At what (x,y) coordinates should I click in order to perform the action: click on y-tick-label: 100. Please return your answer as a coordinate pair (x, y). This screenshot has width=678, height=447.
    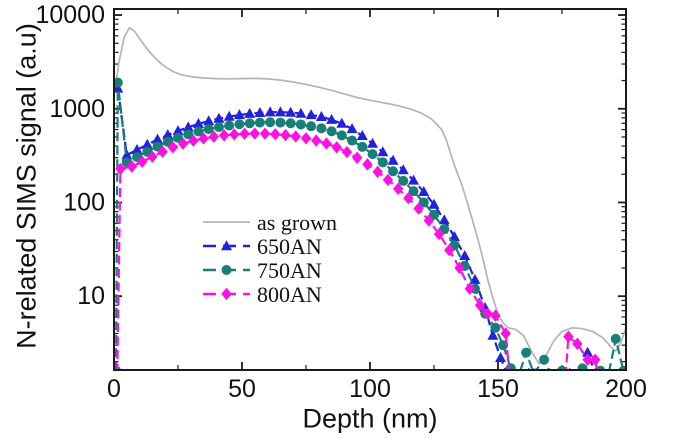
    Looking at the image, I should click on (84, 202).